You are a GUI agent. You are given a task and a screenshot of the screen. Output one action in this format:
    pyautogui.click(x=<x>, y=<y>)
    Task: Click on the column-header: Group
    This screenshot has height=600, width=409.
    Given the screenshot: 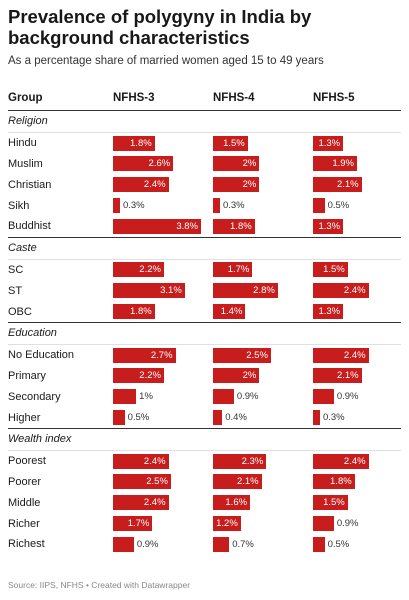 What is the action you would take?
    pyautogui.click(x=60, y=98)
    